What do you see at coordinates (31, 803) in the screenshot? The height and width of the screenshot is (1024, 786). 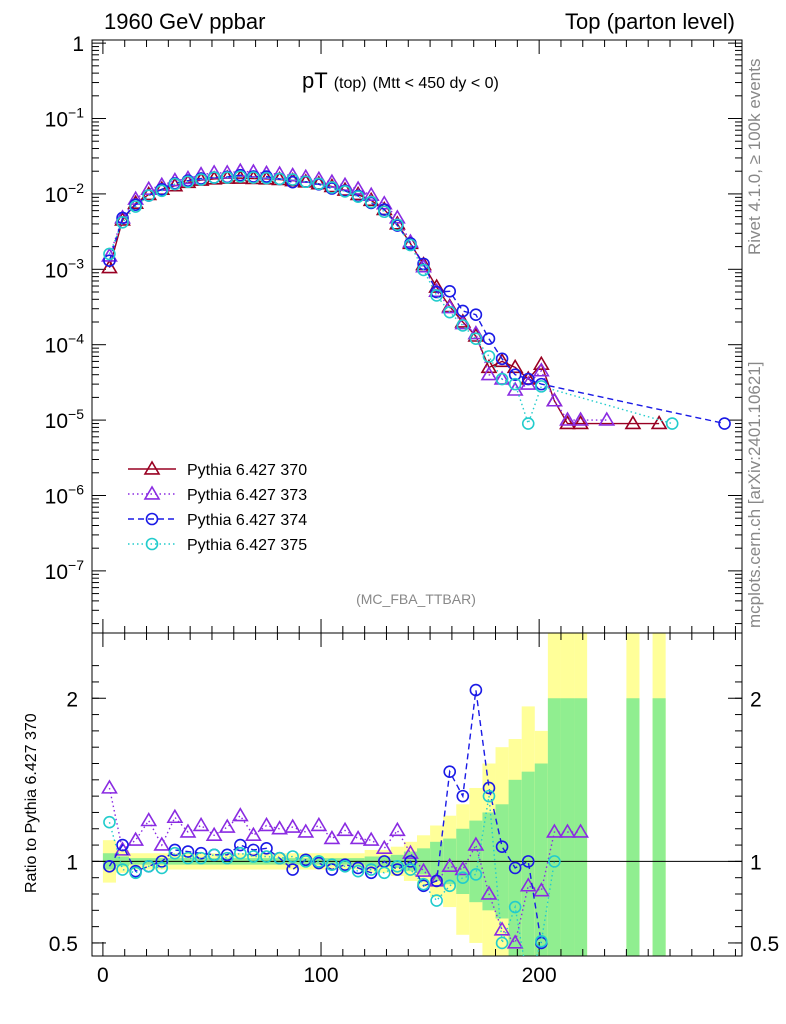 I see `ratio-ylabel: Ratio to Pythia 6.427 370` at bounding box center [31, 803].